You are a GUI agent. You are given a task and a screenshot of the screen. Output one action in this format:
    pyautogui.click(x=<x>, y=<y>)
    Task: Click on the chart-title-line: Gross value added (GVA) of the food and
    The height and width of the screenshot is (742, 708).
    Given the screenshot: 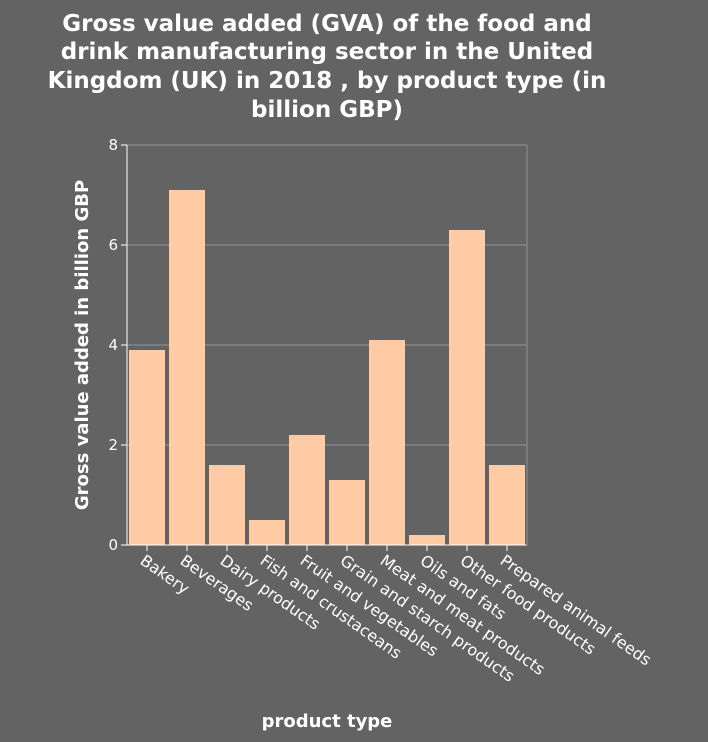 What is the action you would take?
    pyautogui.click(x=326, y=24)
    